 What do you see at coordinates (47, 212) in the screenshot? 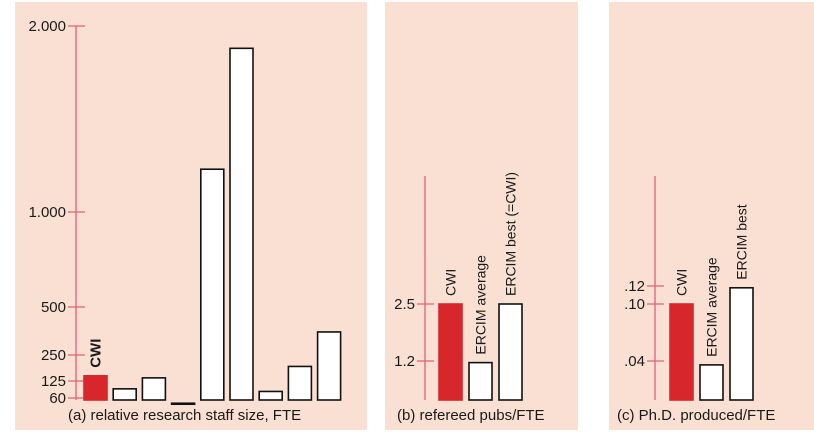
I see `y-tick-label: 1.000` at bounding box center [47, 212].